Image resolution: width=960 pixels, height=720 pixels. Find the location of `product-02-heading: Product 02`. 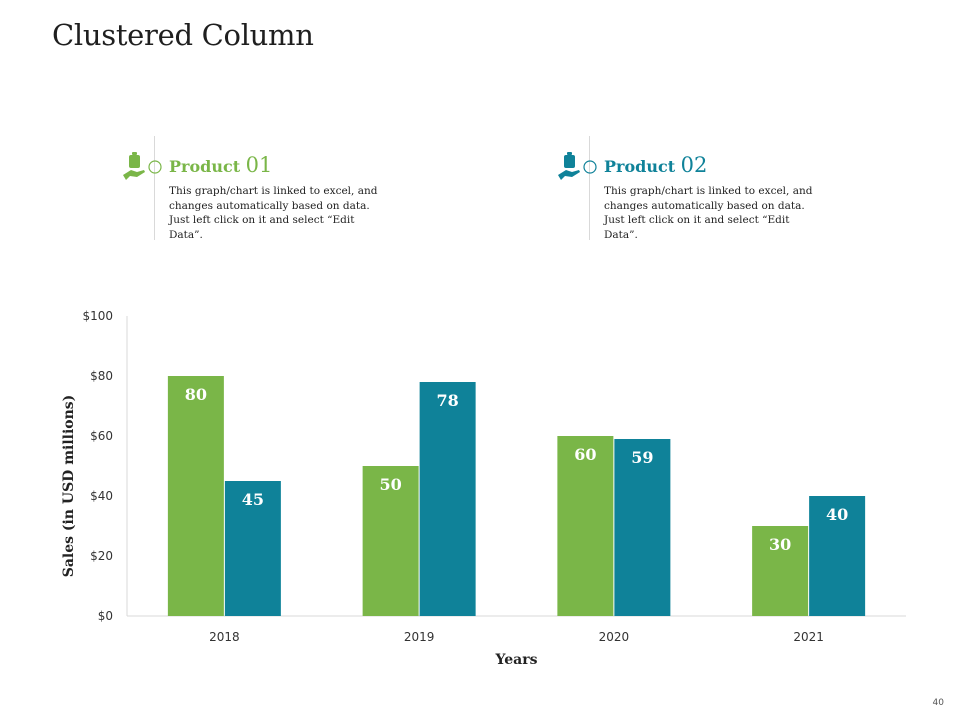

product-02-heading: Product 02 is located at coordinates (655, 165).